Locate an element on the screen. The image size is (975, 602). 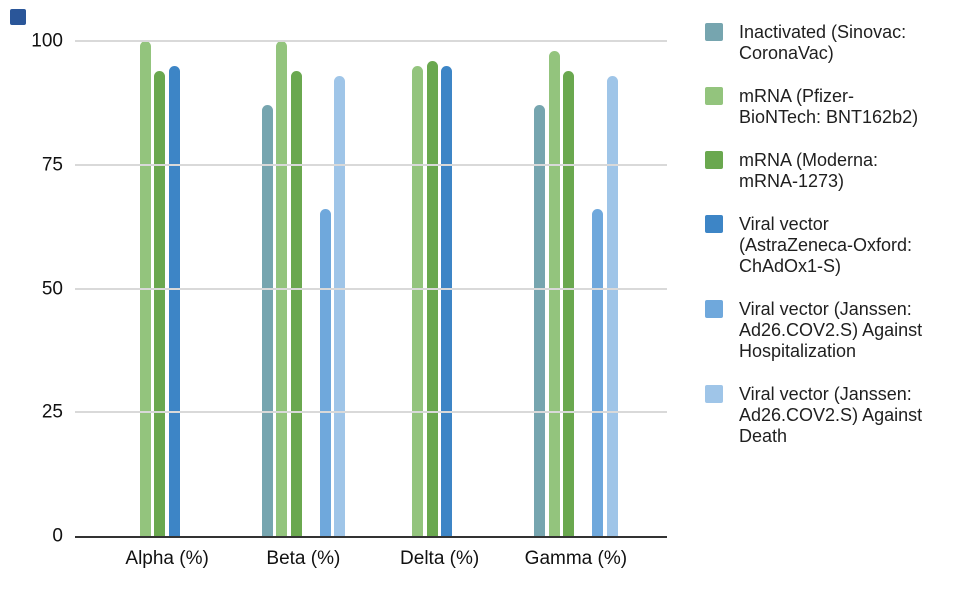
x-axis-label-delta: Delta (%) is located at coordinates (440, 558).